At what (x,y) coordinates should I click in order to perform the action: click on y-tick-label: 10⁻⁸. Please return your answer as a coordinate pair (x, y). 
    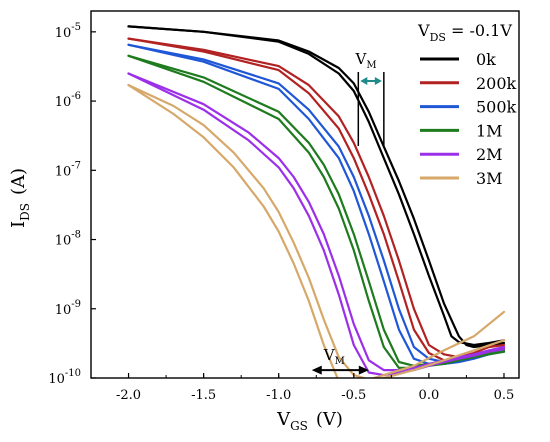
    Looking at the image, I should click on (68, 239).